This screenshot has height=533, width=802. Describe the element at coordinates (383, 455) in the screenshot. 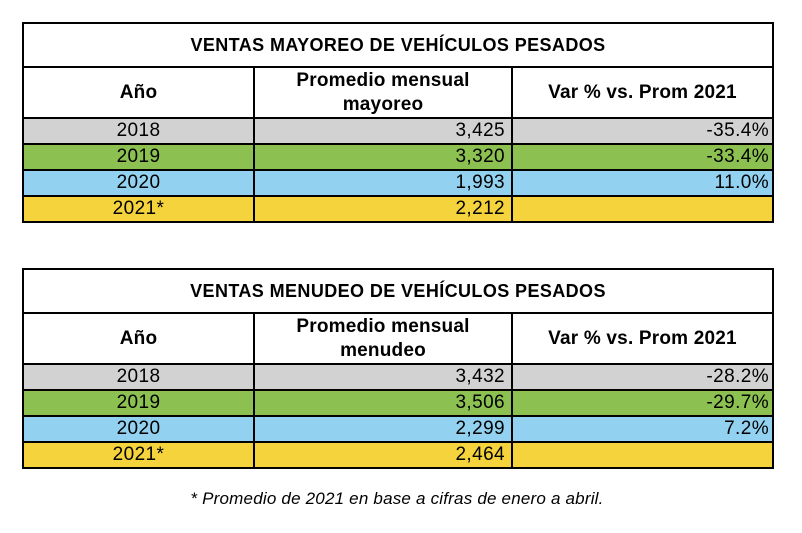

I see `avg-cell: 2,464` at that location.